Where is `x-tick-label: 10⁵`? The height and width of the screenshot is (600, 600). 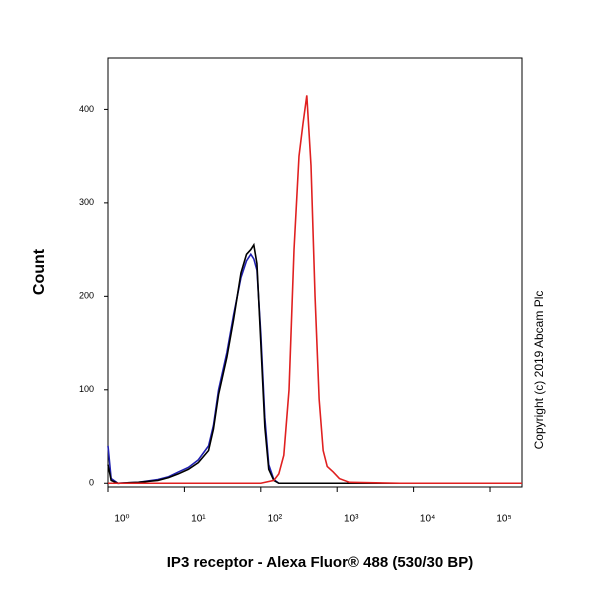 x-tick-label: 10⁵ is located at coordinates (503, 519).